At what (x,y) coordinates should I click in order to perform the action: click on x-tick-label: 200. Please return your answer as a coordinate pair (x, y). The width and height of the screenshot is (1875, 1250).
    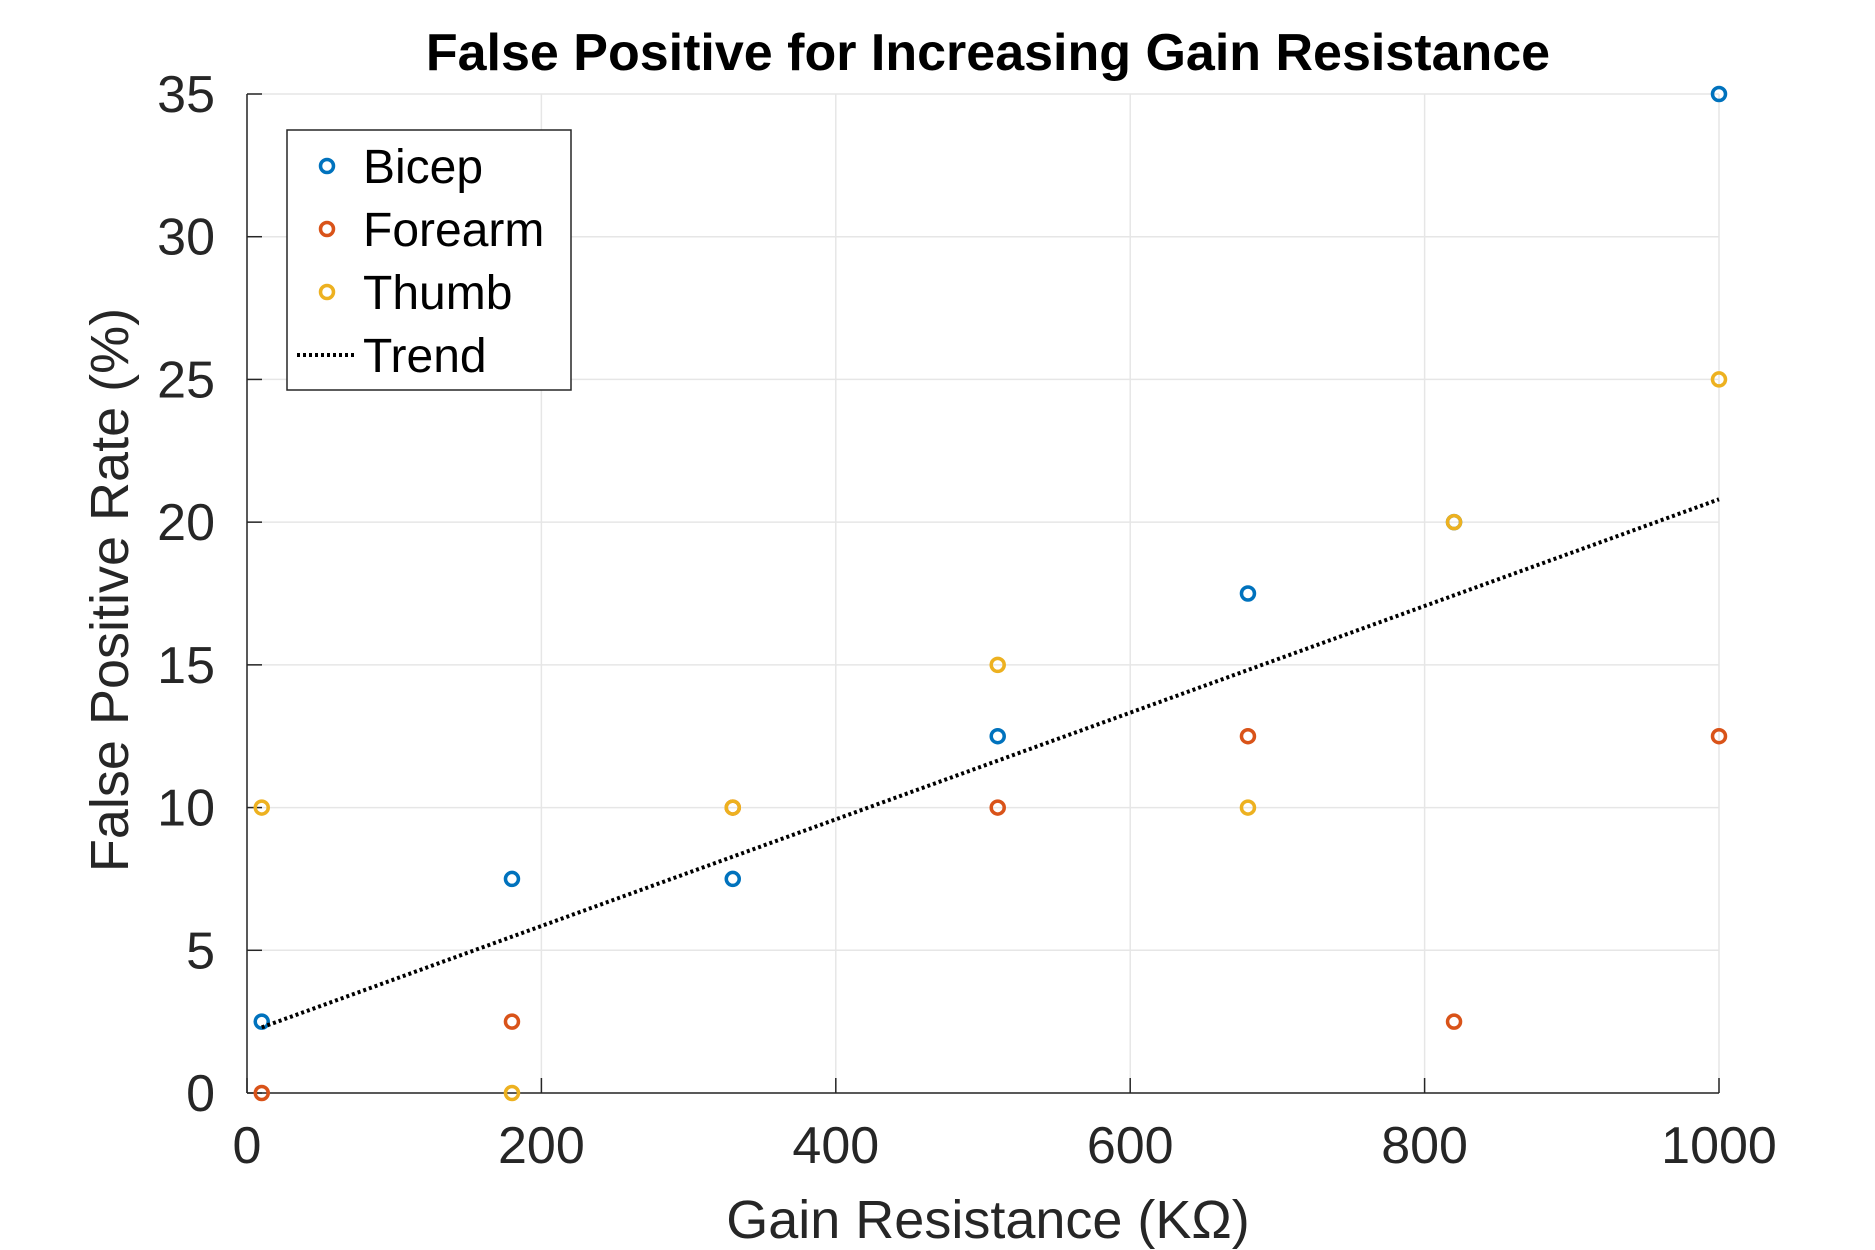
    Looking at the image, I should click on (541, 1146).